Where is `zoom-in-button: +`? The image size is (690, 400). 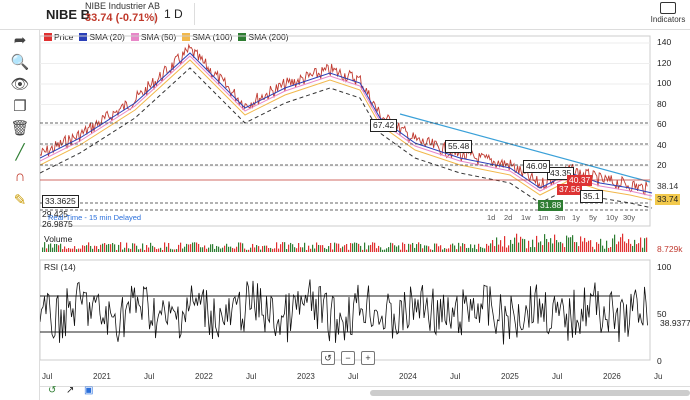 zoom-in-button: + is located at coordinates (368, 358).